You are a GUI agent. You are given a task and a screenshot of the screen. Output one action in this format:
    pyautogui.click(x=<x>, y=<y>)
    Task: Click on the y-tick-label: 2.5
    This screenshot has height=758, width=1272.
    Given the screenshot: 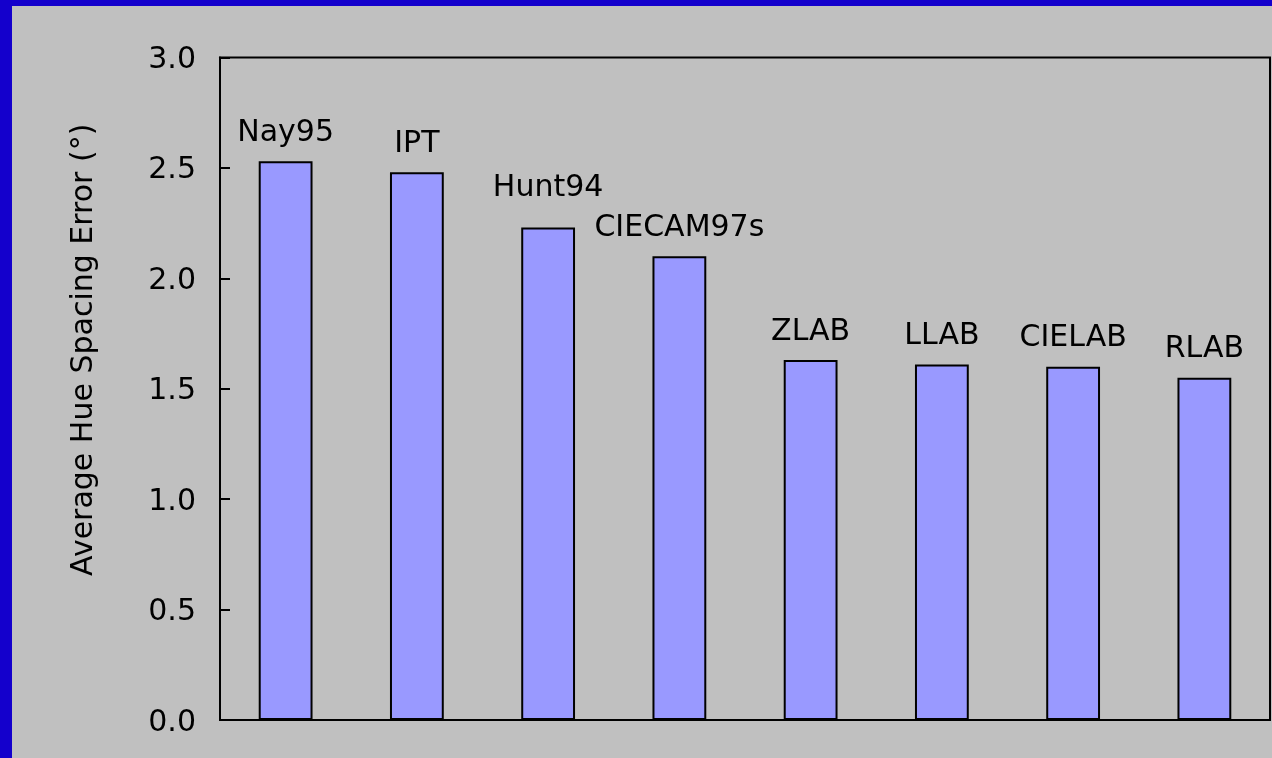 What is the action you would take?
    pyautogui.click(x=172, y=168)
    